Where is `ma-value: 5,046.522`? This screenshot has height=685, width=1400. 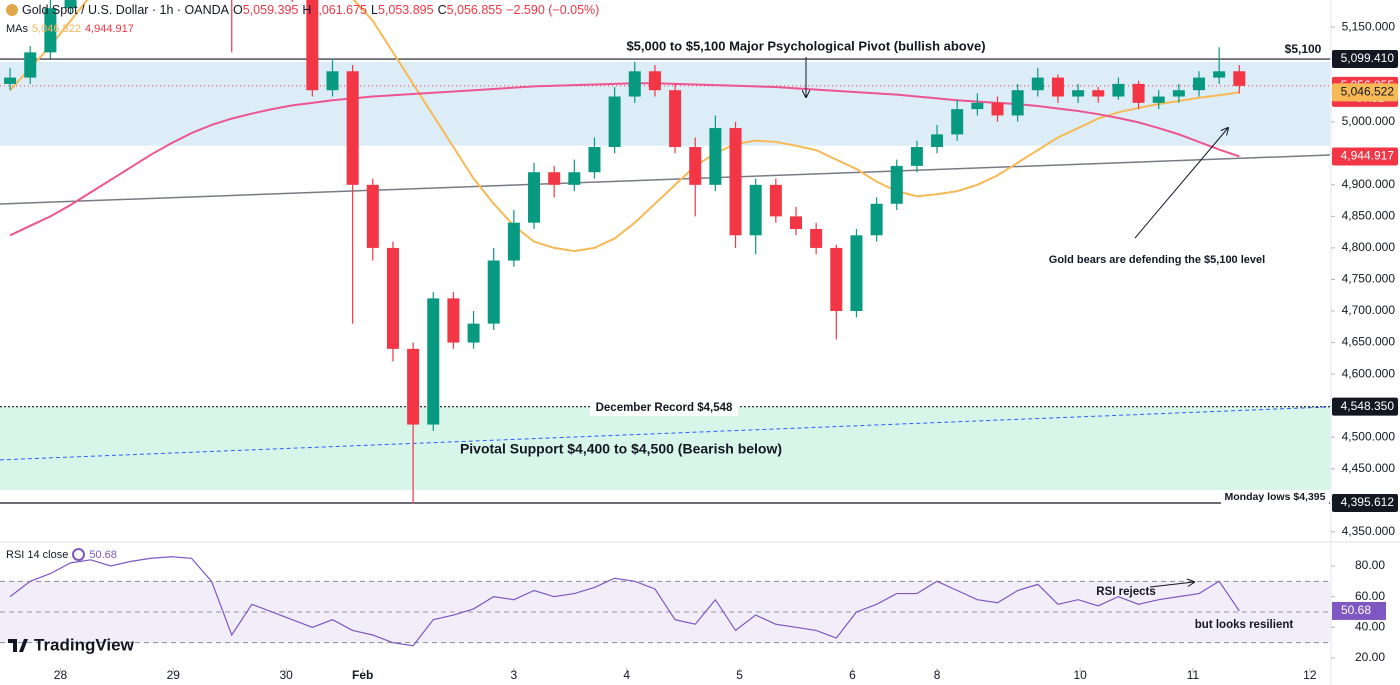
ma-value: 5,046.522 is located at coordinates (56, 29).